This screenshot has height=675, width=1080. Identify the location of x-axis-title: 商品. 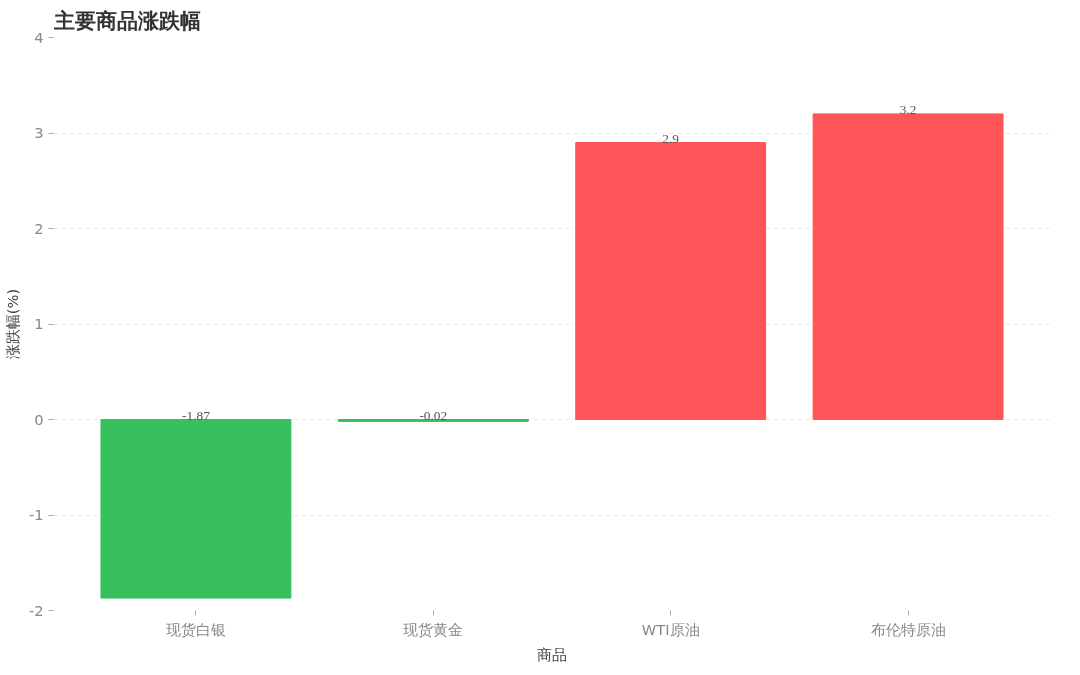
(552, 654).